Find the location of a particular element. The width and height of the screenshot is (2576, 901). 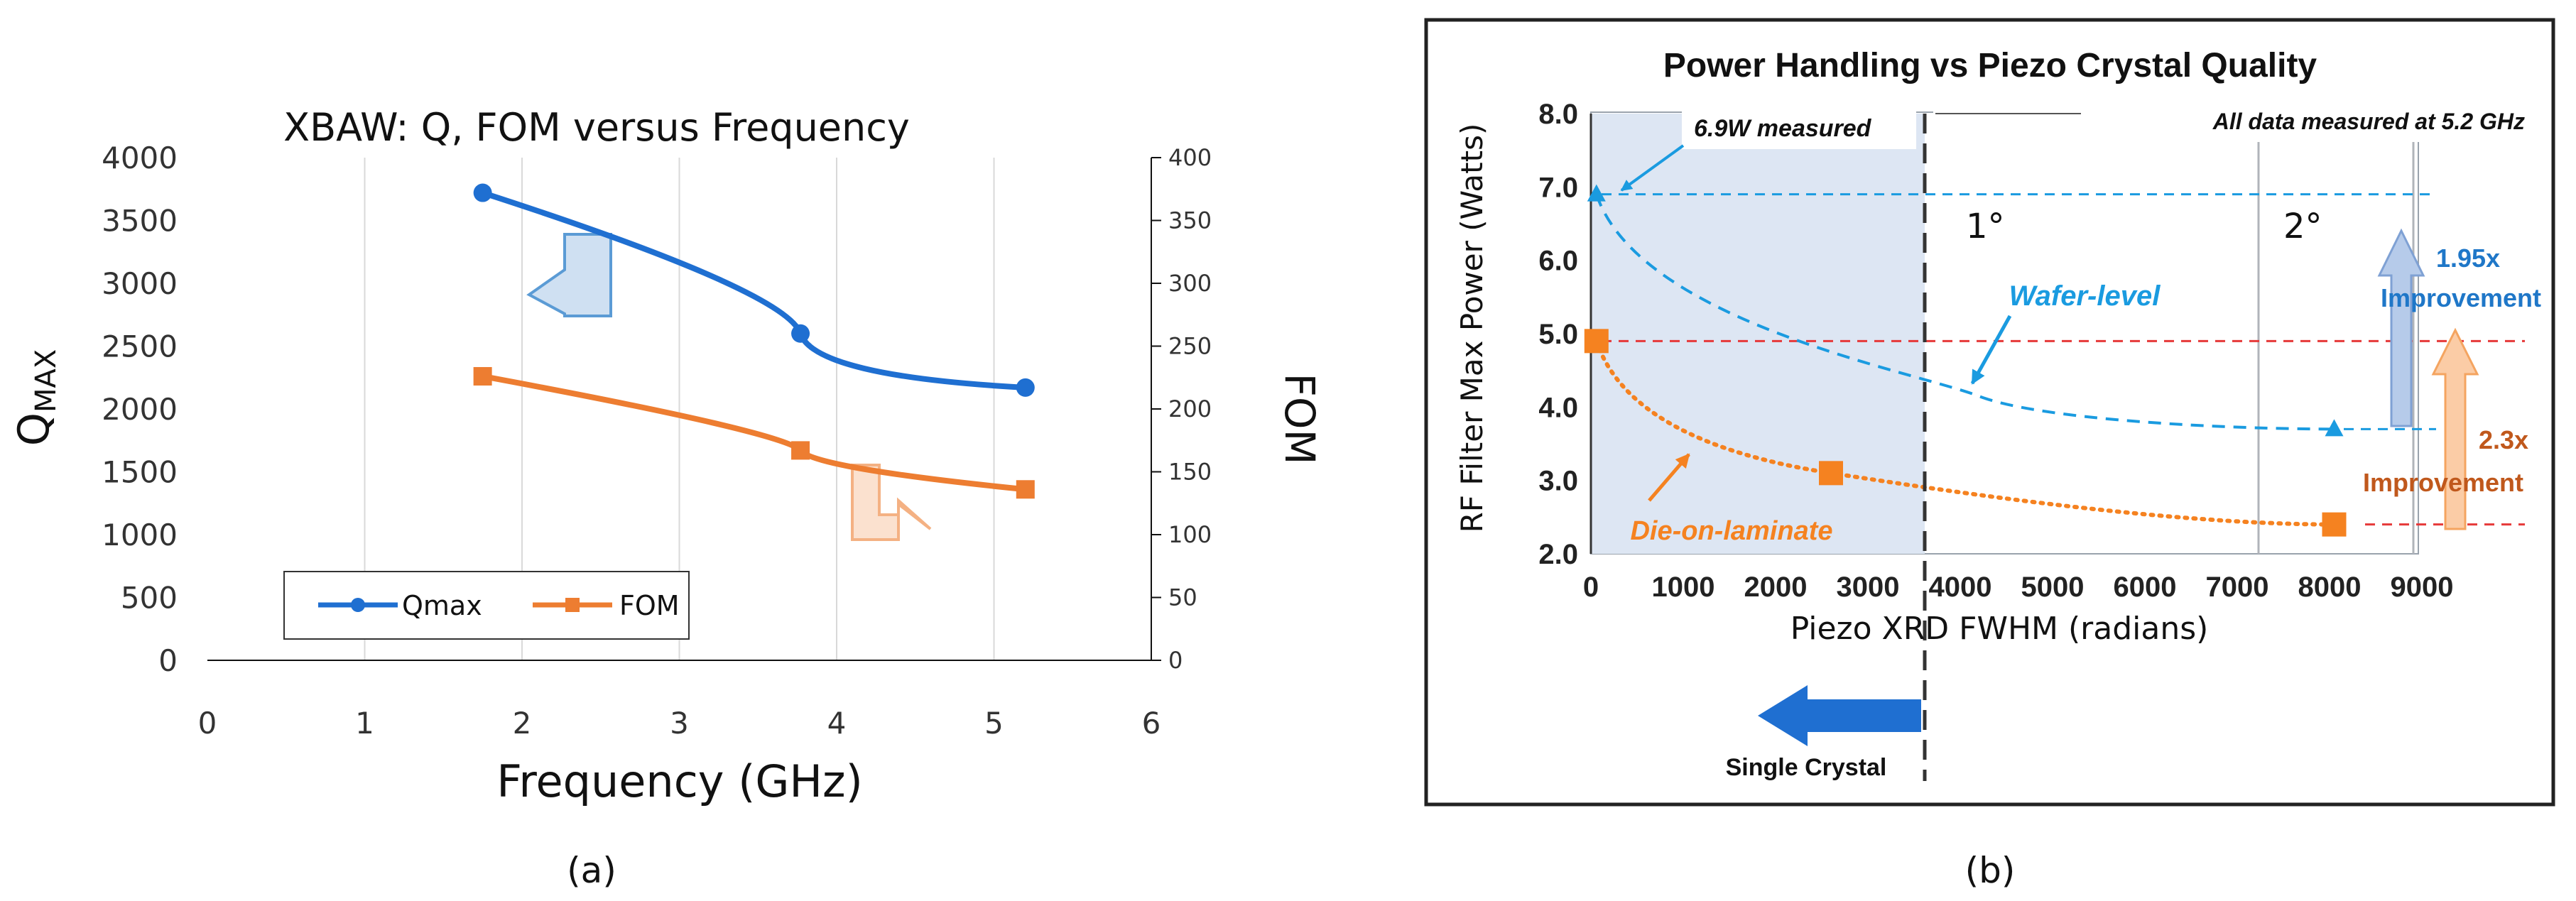

die-on-laminate-trend is located at coordinates (1966, 433).